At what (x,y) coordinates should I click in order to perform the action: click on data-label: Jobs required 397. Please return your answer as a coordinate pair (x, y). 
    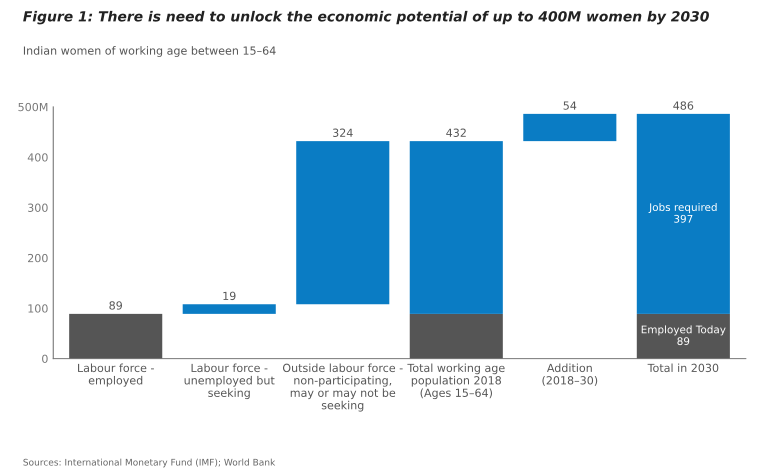
    Looking at the image, I should click on (682, 212).